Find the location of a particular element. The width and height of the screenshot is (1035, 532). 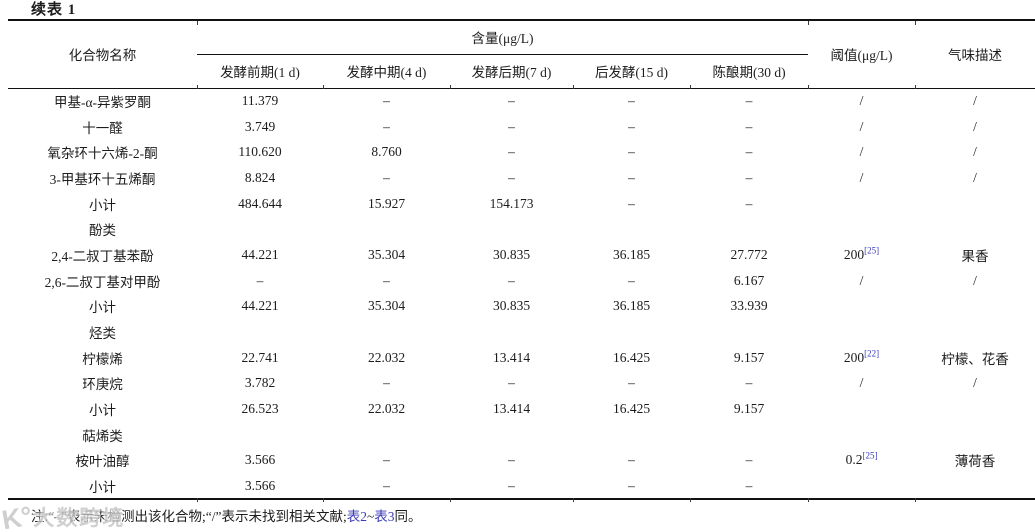

table-row: 小计 484.644 15.927 154.173 – – is located at coordinates (521, 204).